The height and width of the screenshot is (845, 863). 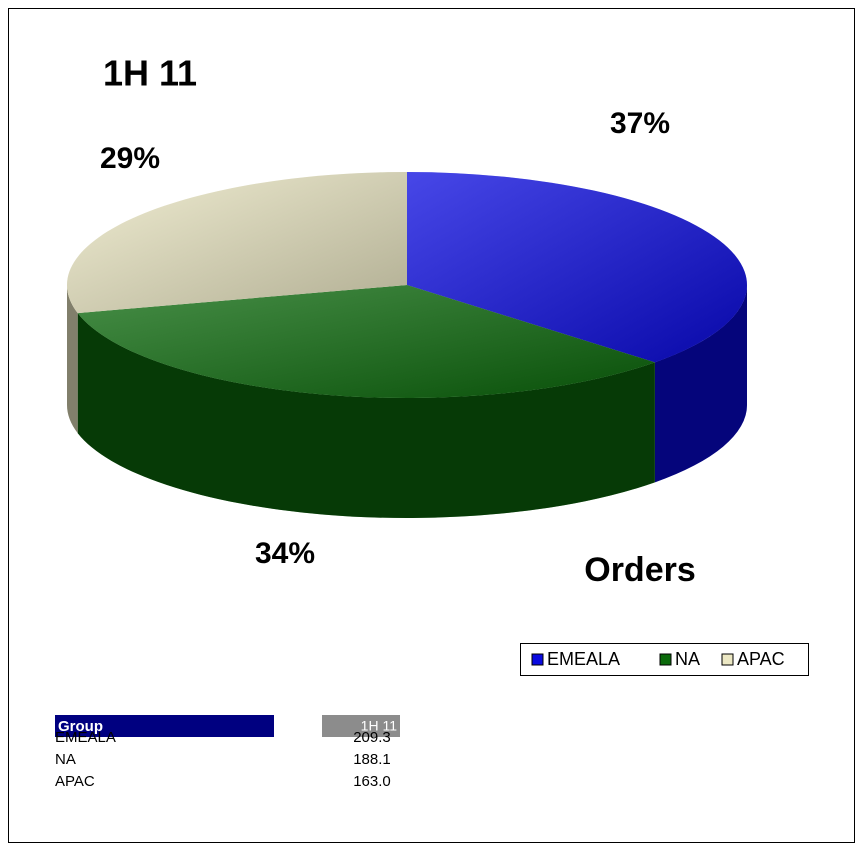 What do you see at coordinates (372, 781) in the screenshot?
I see `table-cell: 163.0` at bounding box center [372, 781].